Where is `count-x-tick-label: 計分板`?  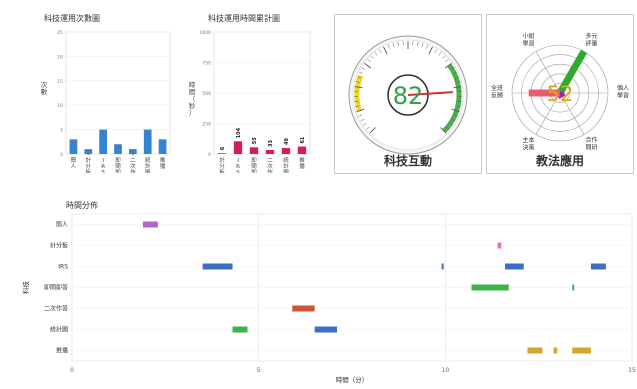 count-x-tick-label: 計分板 is located at coordinates (89, 164).